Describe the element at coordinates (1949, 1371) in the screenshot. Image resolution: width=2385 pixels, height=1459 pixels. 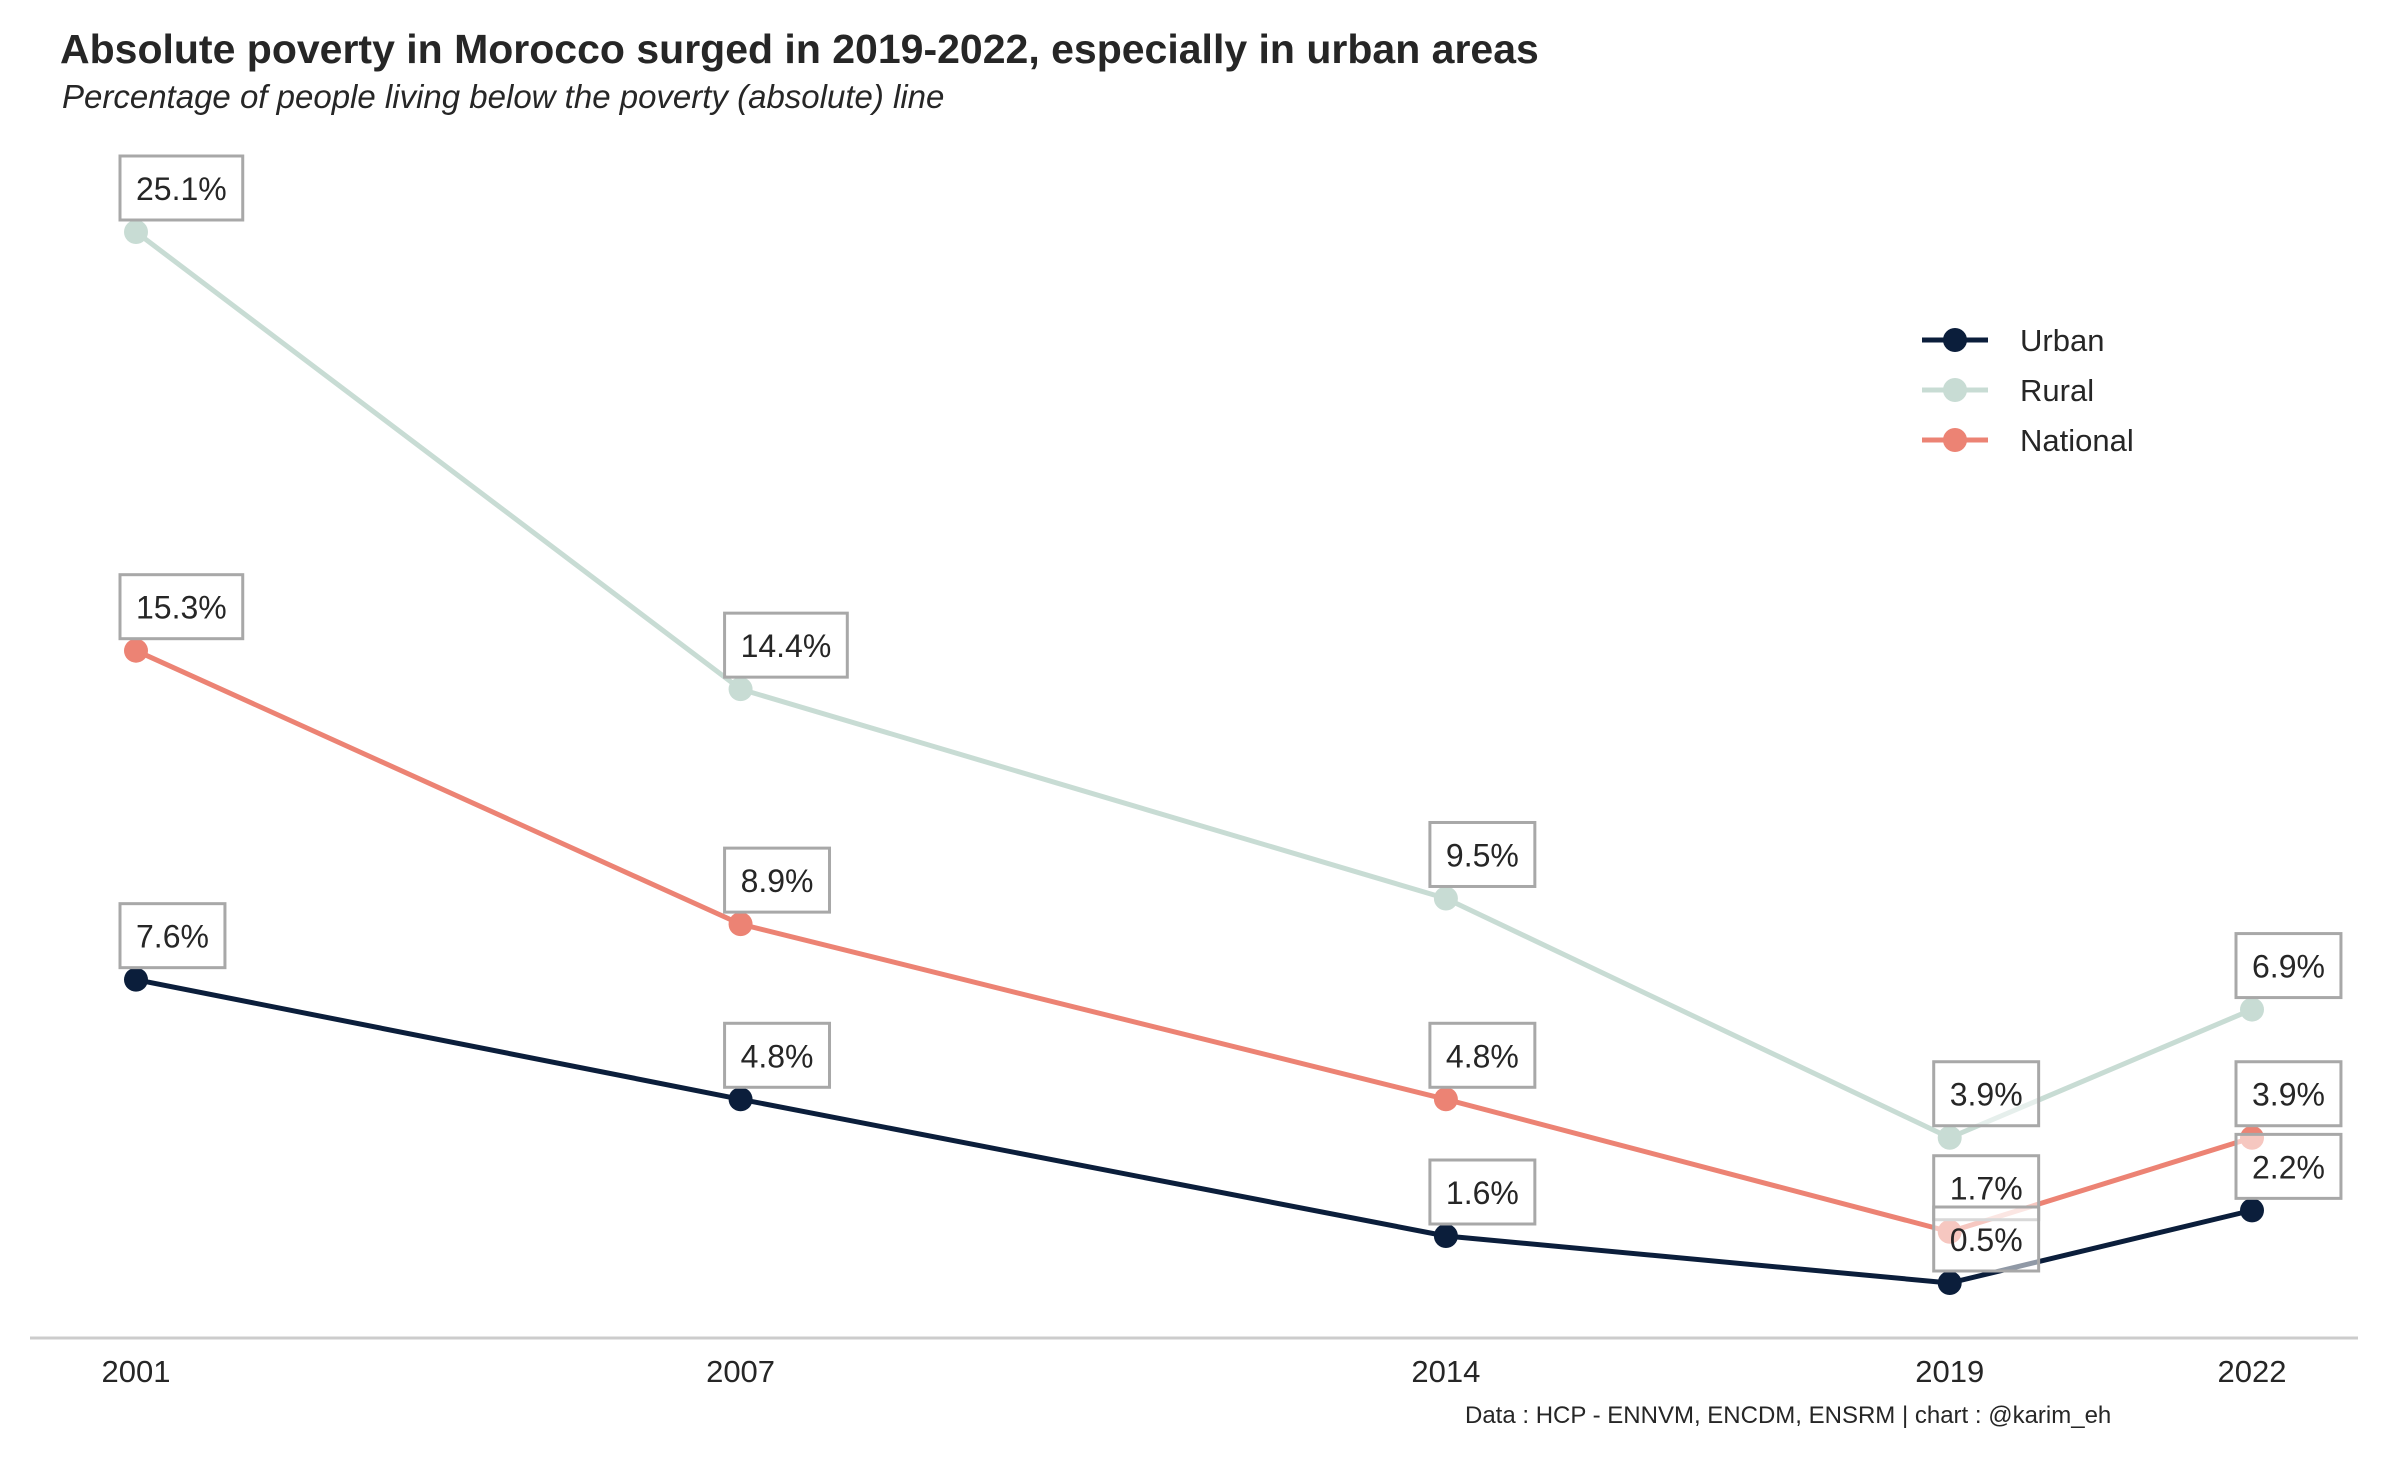
I see `x-tick-2019: 2019` at that location.